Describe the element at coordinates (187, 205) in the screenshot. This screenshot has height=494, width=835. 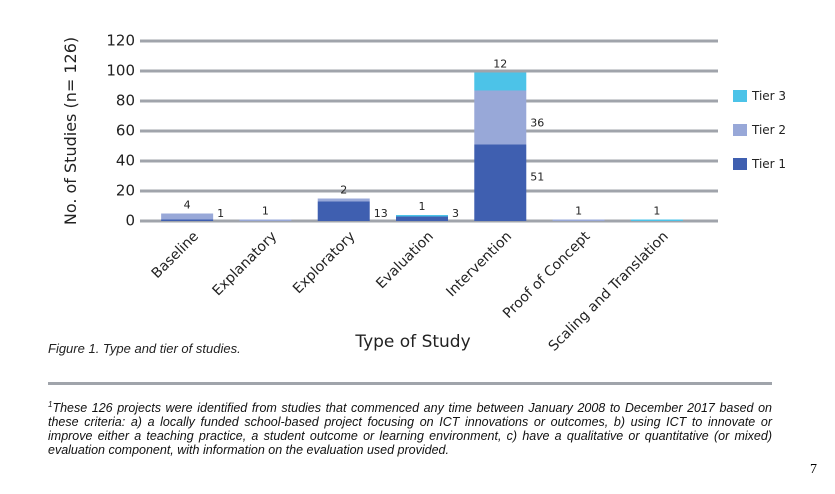
I see `value-label: 4` at that location.